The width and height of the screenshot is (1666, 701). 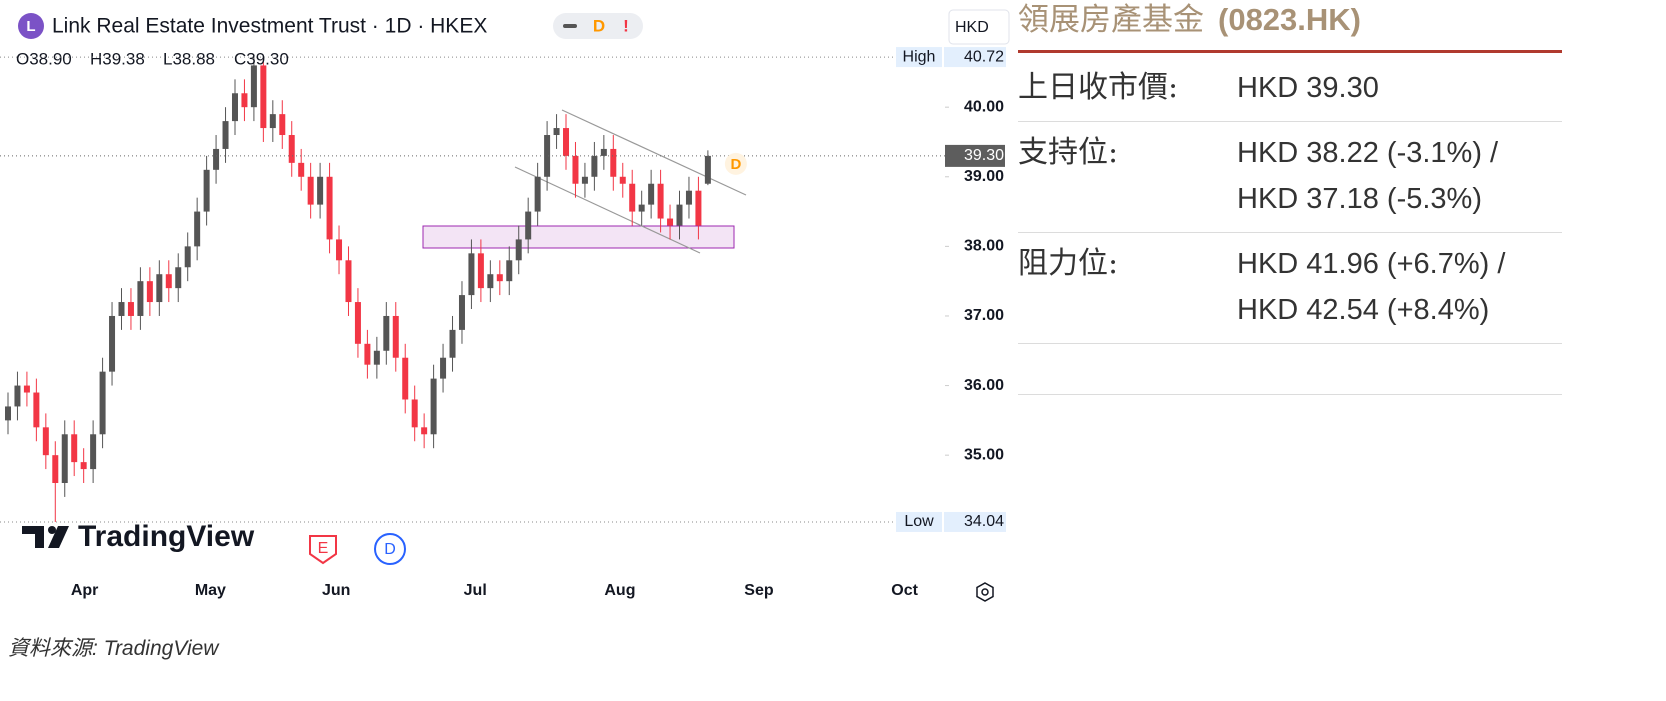 I want to click on settings-icon, so click(x=985, y=592).